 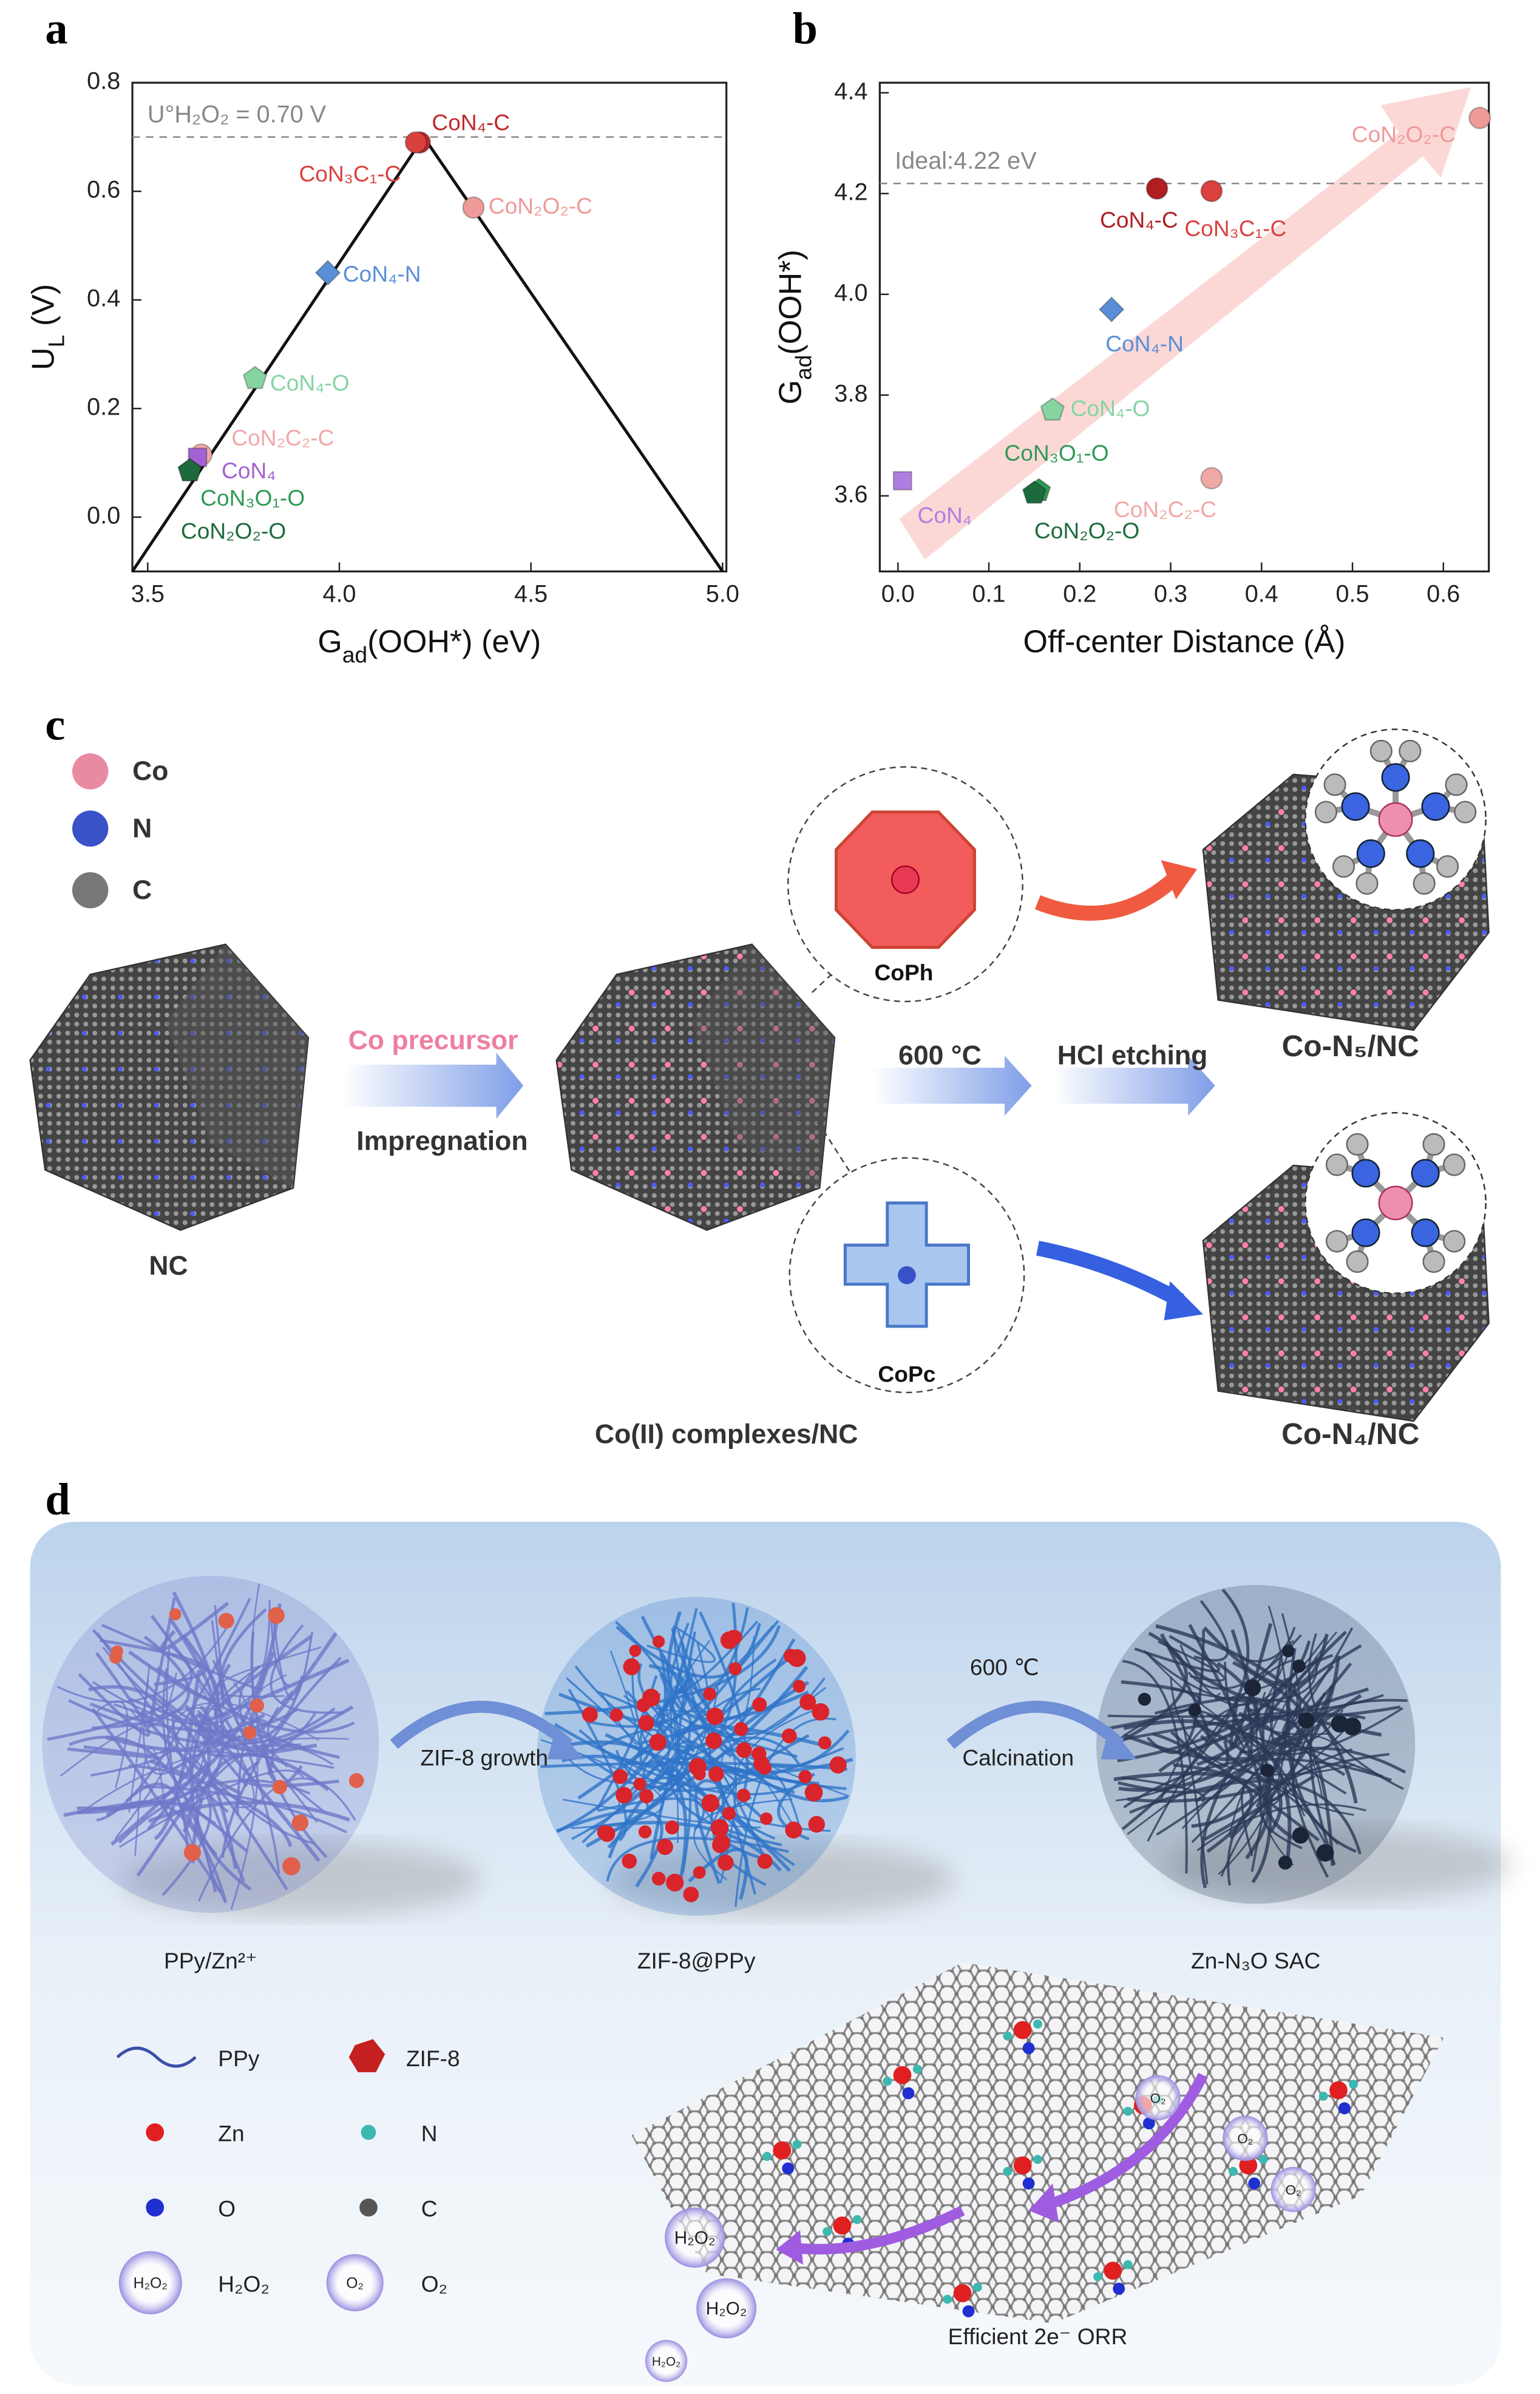 I want to click on point-label: CoN₄-C, so click(x=1139, y=219).